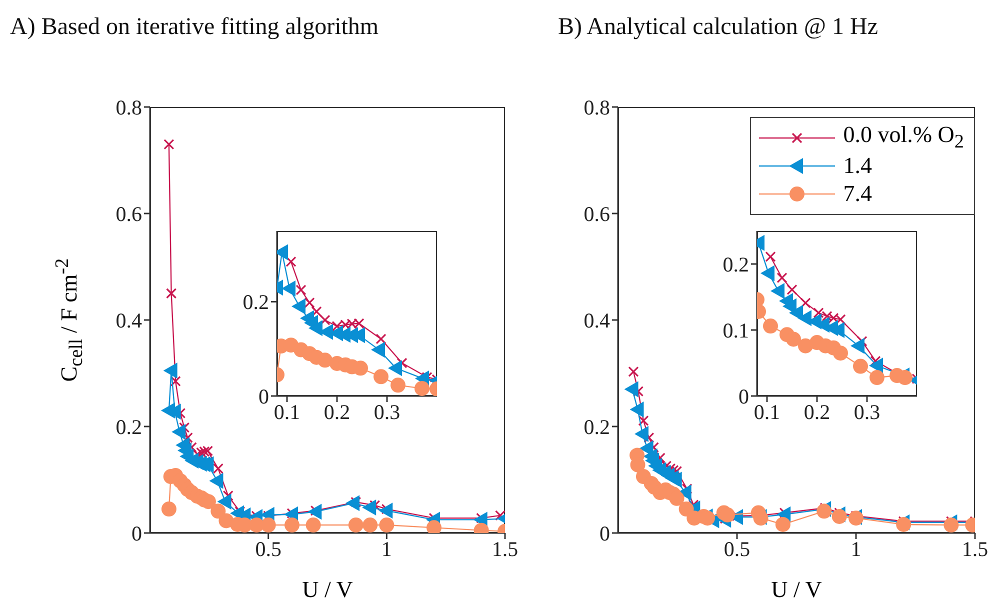 This screenshot has width=997, height=613. I want to click on legend-label: 1.4, so click(857, 166).